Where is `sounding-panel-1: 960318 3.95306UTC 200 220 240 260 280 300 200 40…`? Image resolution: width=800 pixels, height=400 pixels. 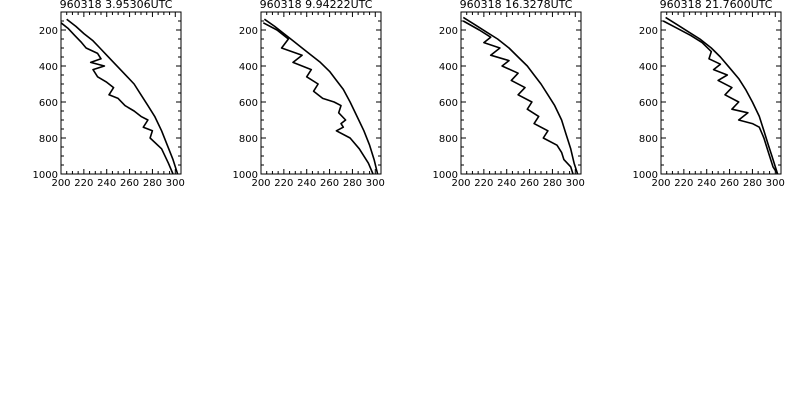
sounding-panel-1: 960318 3.95306UTC 200 220 240 260 280 300 200 40… is located at coordinates (109, 94).